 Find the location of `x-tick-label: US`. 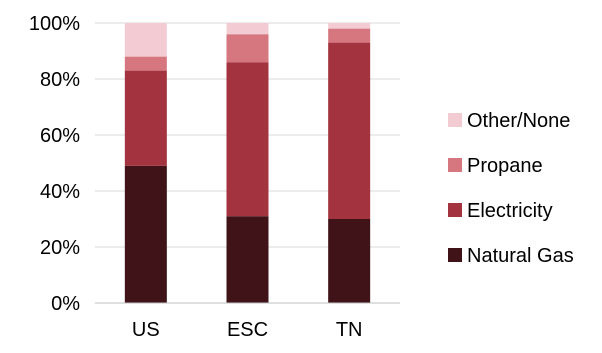

x-tick-label: US is located at coordinates (146, 330).